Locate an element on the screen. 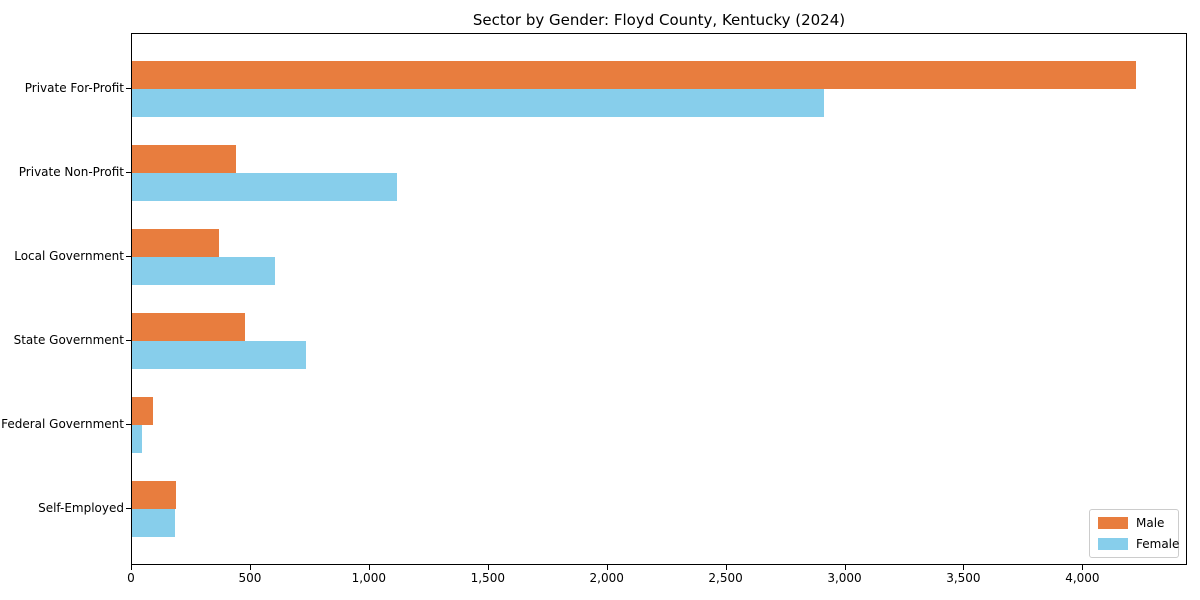  y-tick-label: Local Government is located at coordinates (69, 256).